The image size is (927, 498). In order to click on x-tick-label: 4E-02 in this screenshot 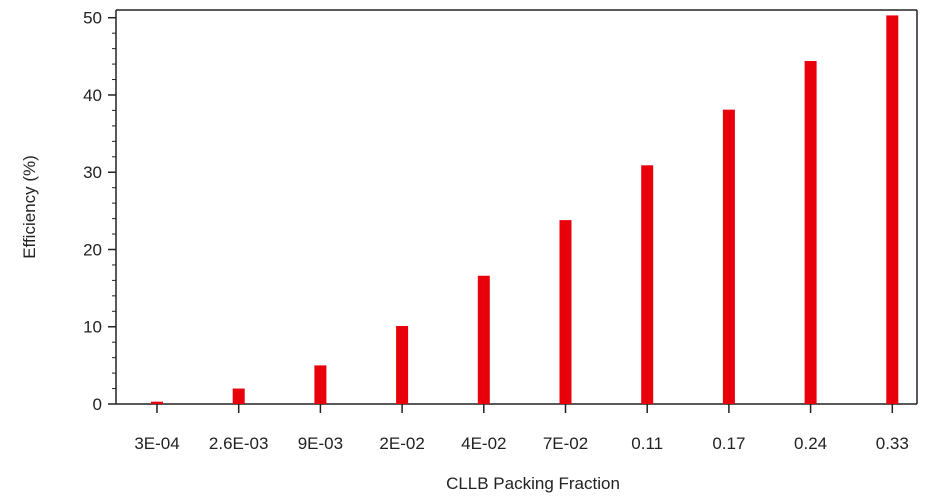, I will do `click(483, 443)`.